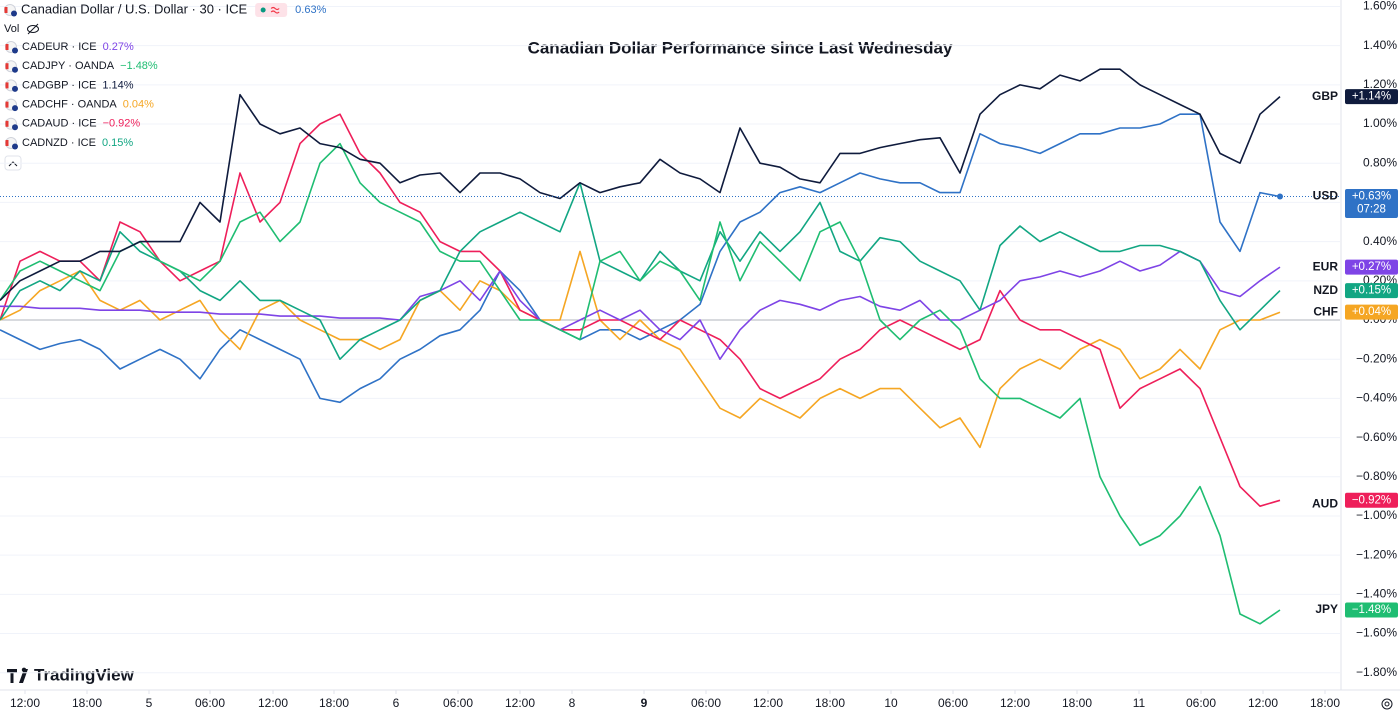 The image size is (1400, 715). What do you see at coordinates (117, 143) in the screenshot?
I see `legend-value: 0.15%` at bounding box center [117, 143].